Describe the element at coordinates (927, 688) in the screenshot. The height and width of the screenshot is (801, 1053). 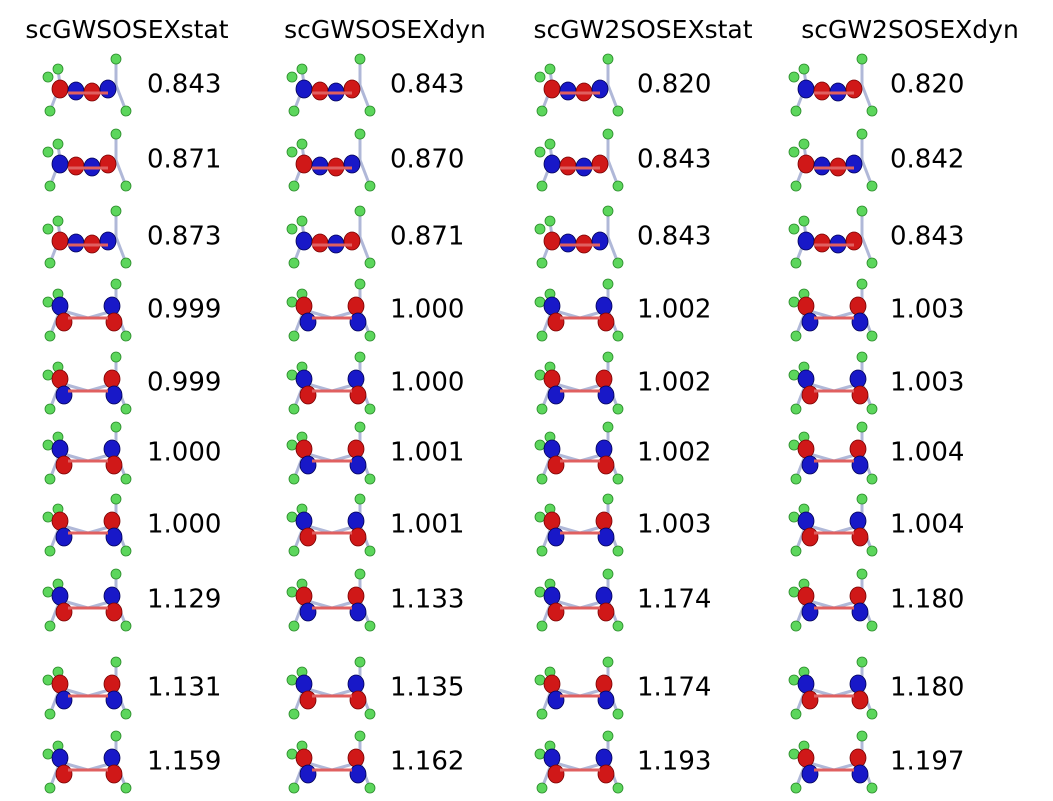
I see `occupation-number: 1.180` at that location.